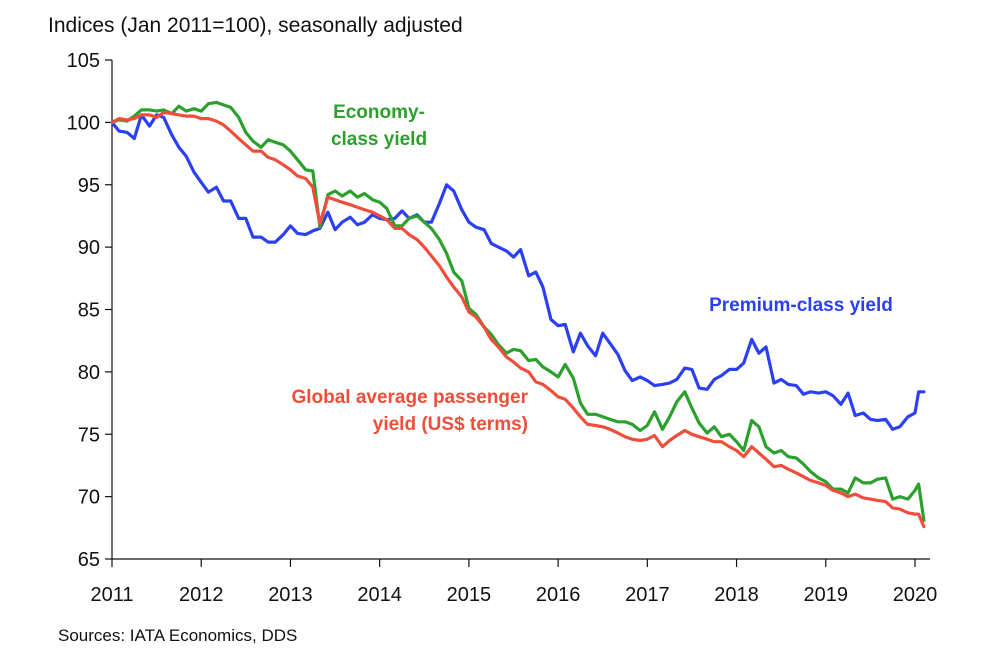 The width and height of the screenshot is (981, 655). I want to click on y-tick-label: 80, so click(89, 373).